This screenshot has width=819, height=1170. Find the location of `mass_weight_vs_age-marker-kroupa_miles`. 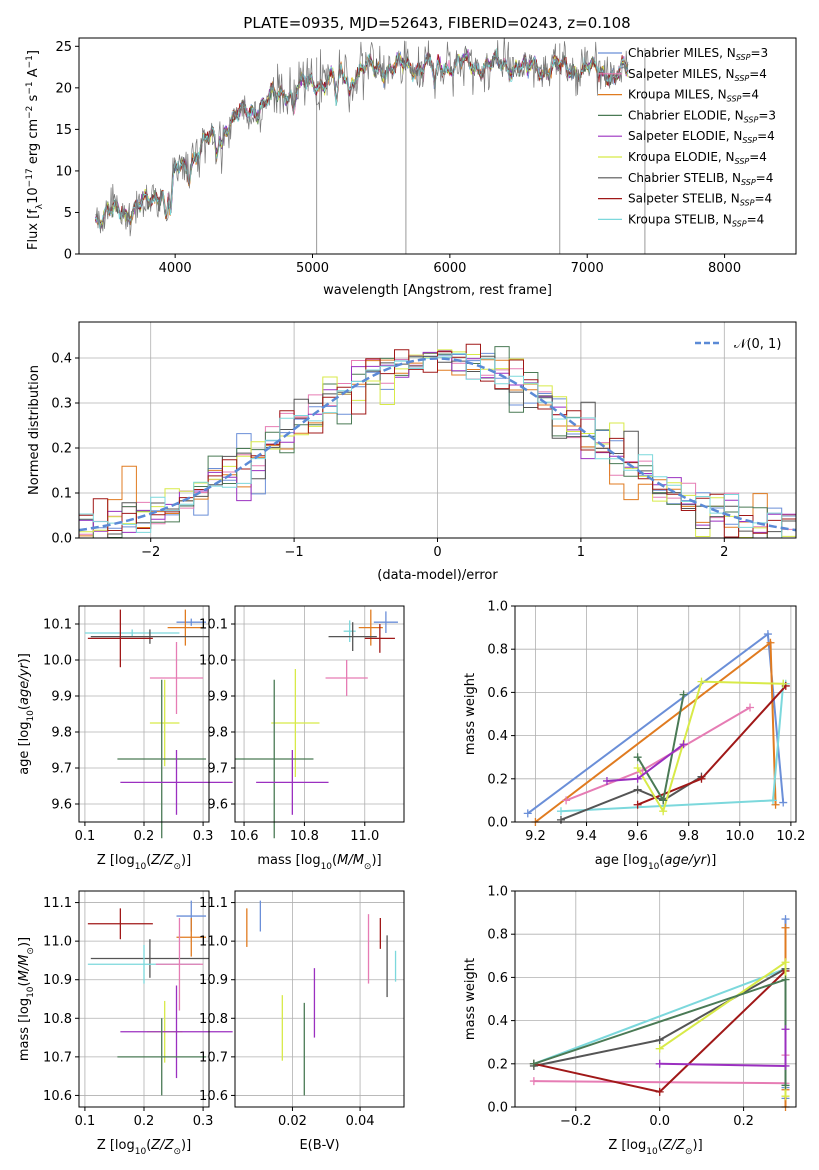

mass_weight_vs_age-marker-kroupa_miles is located at coordinates (775, 804).